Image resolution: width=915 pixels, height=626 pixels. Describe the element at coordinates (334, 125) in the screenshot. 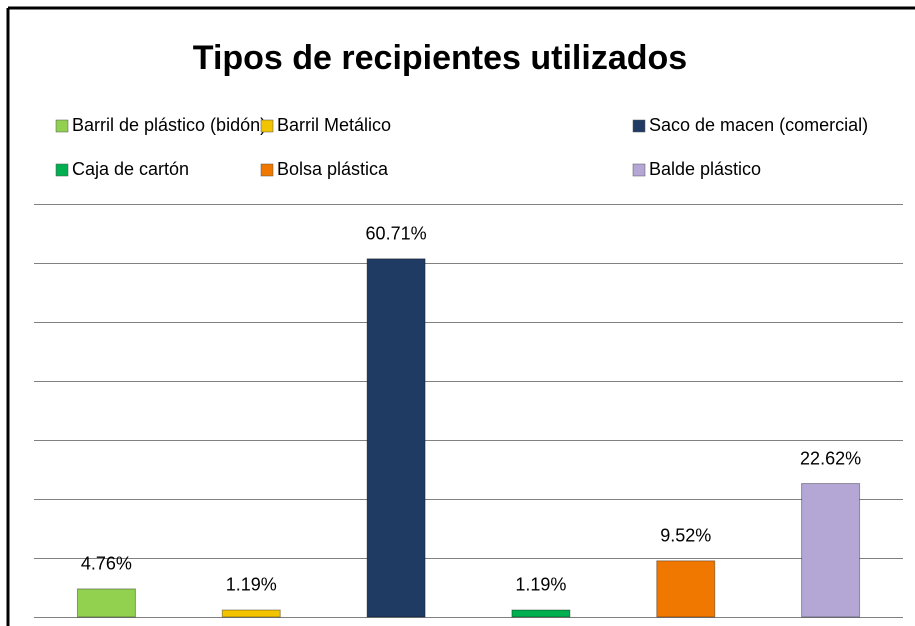

I see `legend-label: Barril Metálico` at that location.